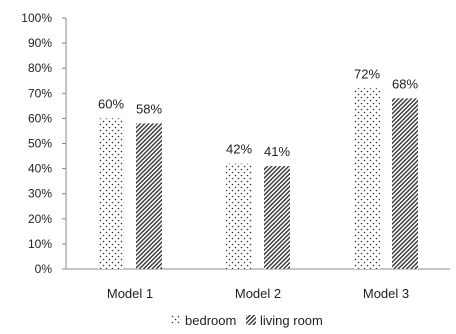 The image size is (456, 334). I want to click on y-tick-label: 50%, so click(40, 144).